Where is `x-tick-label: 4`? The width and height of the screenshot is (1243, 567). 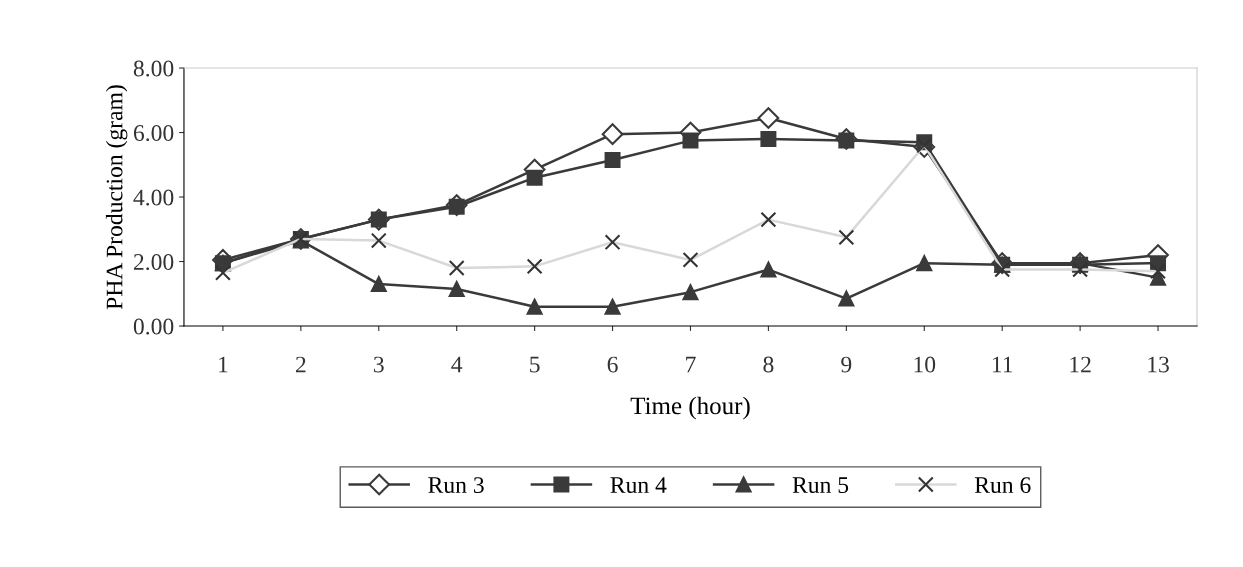 x-tick-label: 4 is located at coordinates (457, 364).